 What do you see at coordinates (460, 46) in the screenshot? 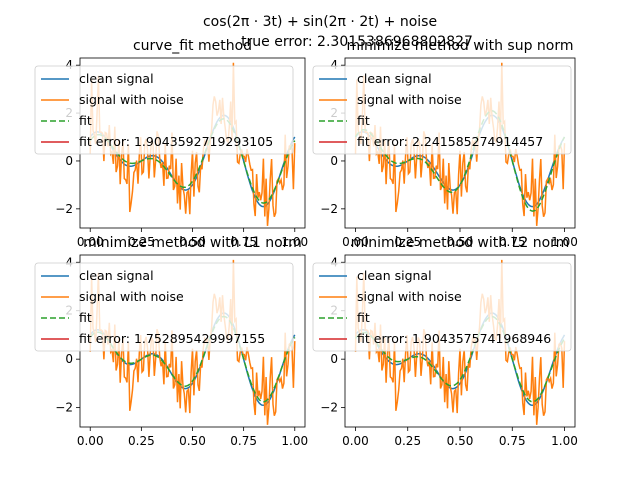
I see `subplot-title: minimize method with sup norm` at bounding box center [460, 46].